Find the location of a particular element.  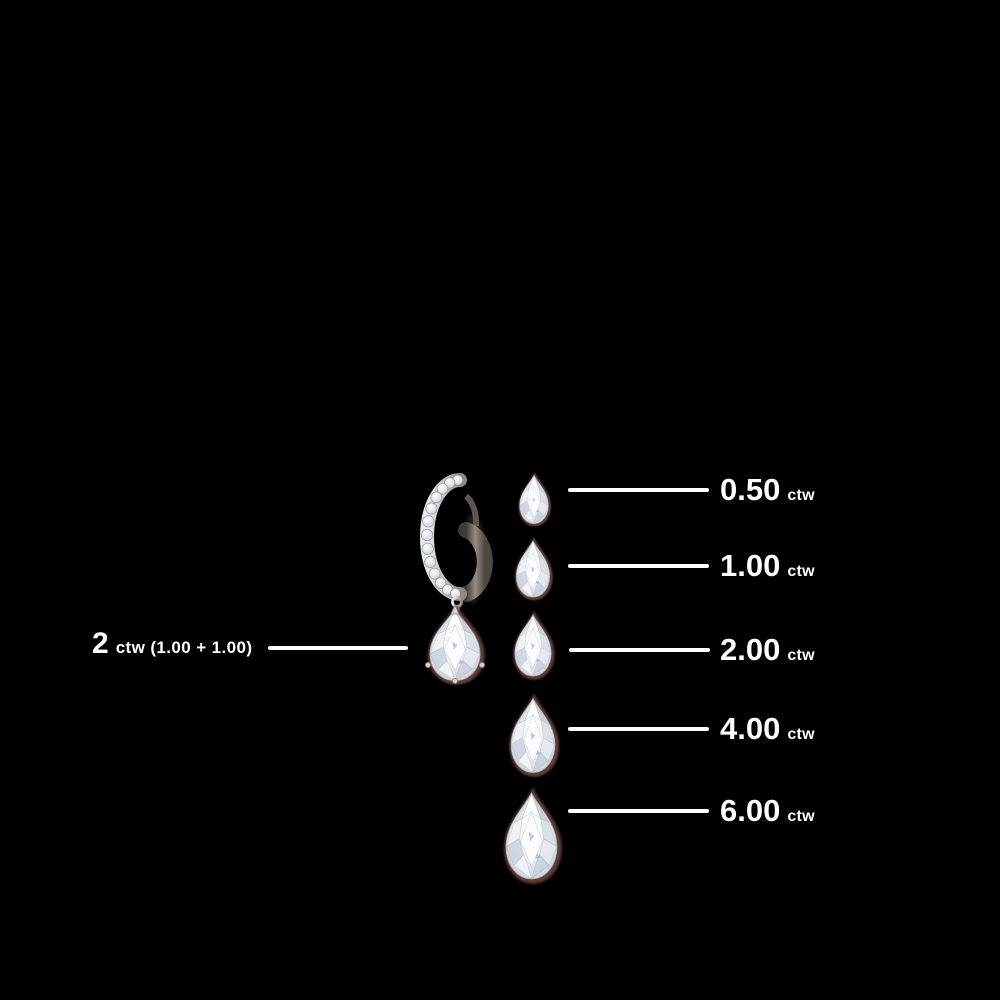

earring-hinge is located at coordinates (471, 510).